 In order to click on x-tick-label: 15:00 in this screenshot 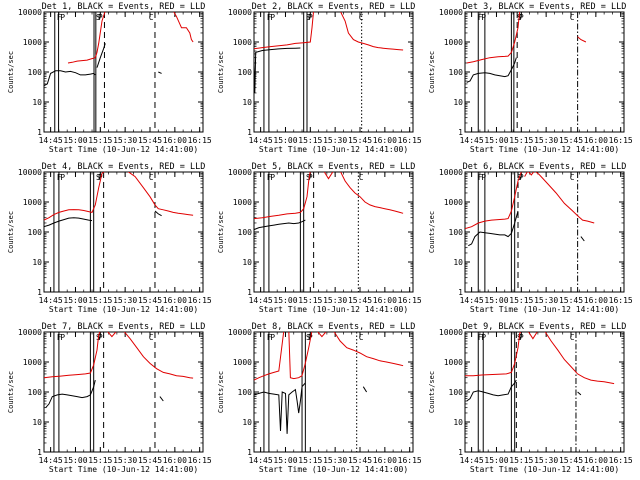, I will do `click(75, 300)`.